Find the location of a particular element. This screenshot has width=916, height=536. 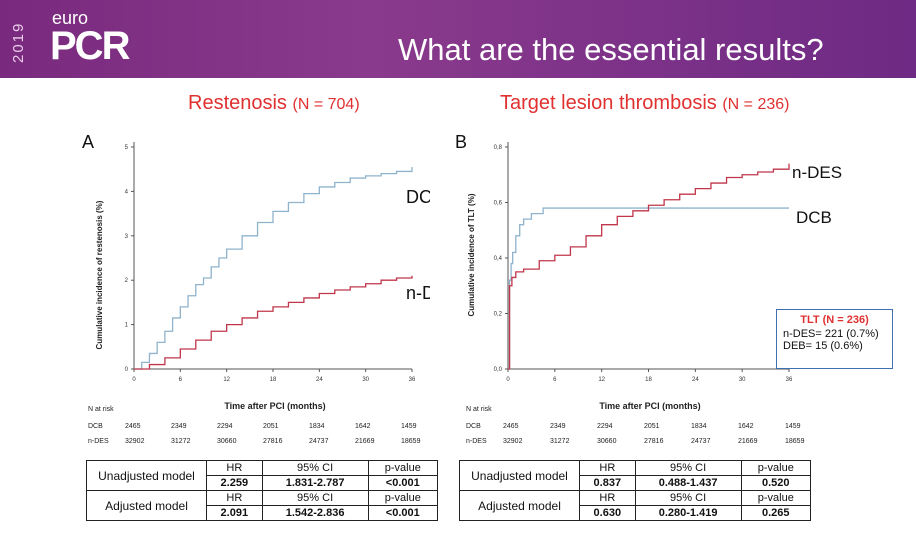

chart-b-y-tick-label: 0,6 is located at coordinates (498, 204).